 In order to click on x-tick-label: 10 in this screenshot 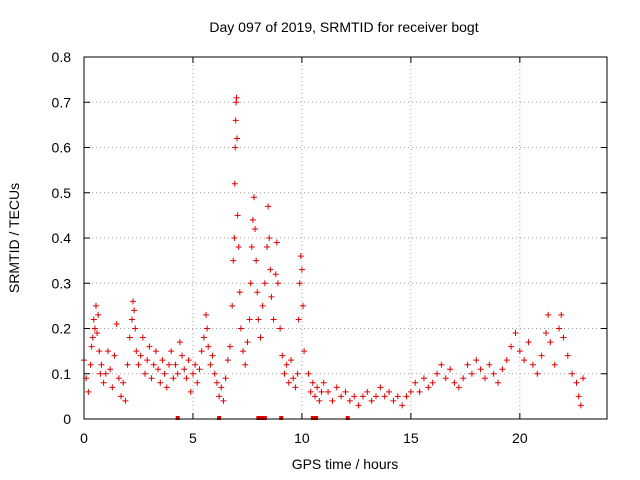, I will do `click(302, 438)`.